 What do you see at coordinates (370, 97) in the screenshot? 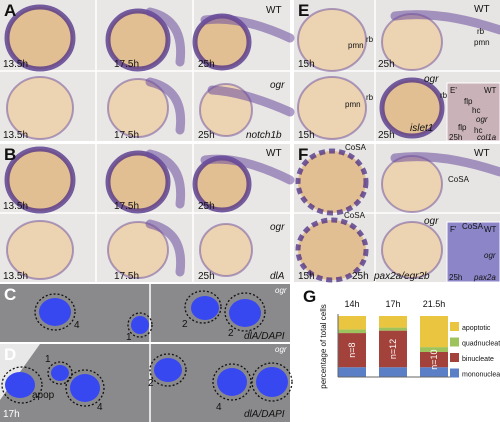
I see `label: rb` at bounding box center [370, 97].